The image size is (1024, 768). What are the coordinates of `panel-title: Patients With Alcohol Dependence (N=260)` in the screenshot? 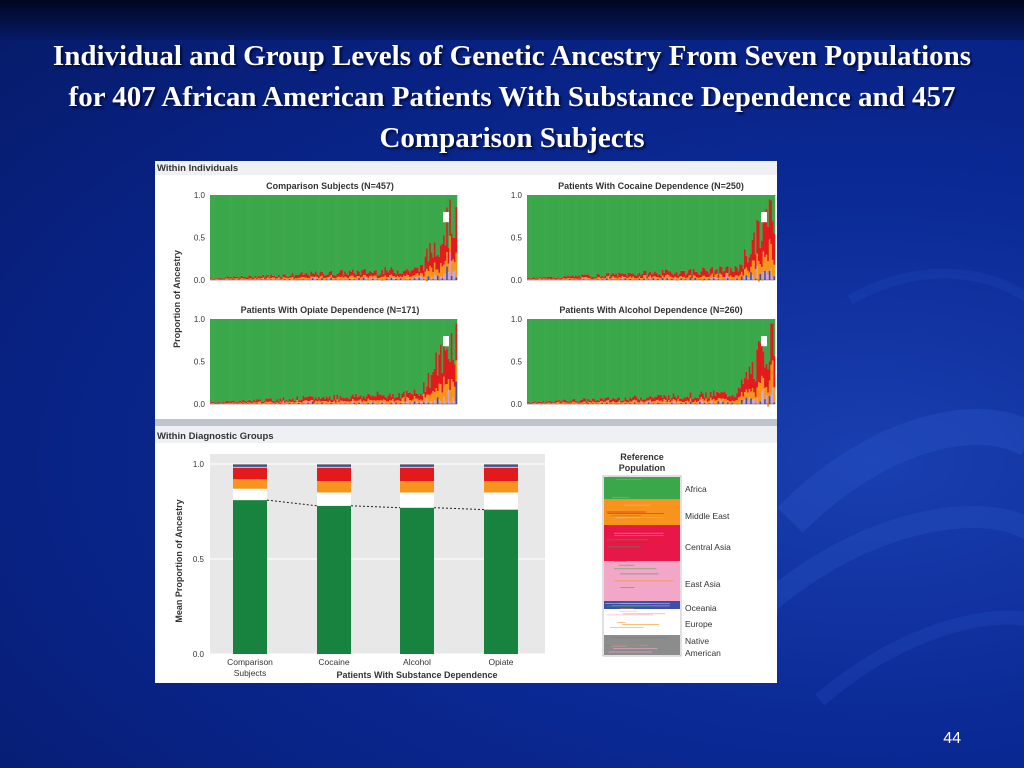 It's located at (650, 310).